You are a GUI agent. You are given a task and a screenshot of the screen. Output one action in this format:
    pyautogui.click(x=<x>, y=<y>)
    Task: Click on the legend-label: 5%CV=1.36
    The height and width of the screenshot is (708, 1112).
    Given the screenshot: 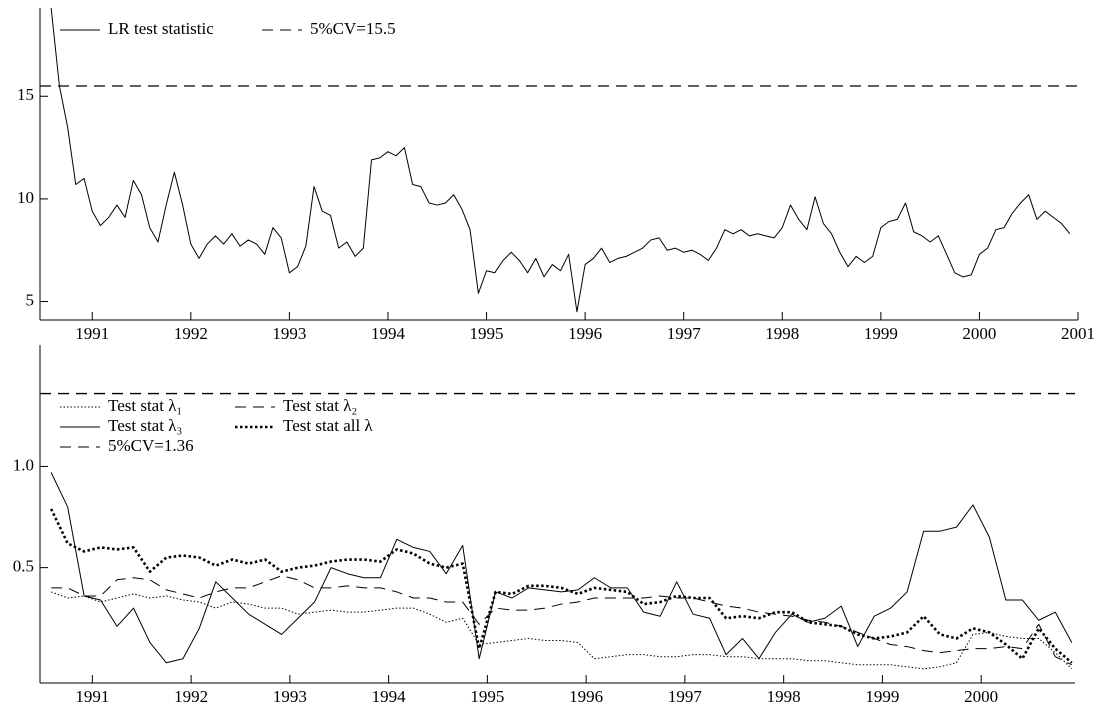 What is the action you would take?
    pyautogui.click(x=151, y=445)
    